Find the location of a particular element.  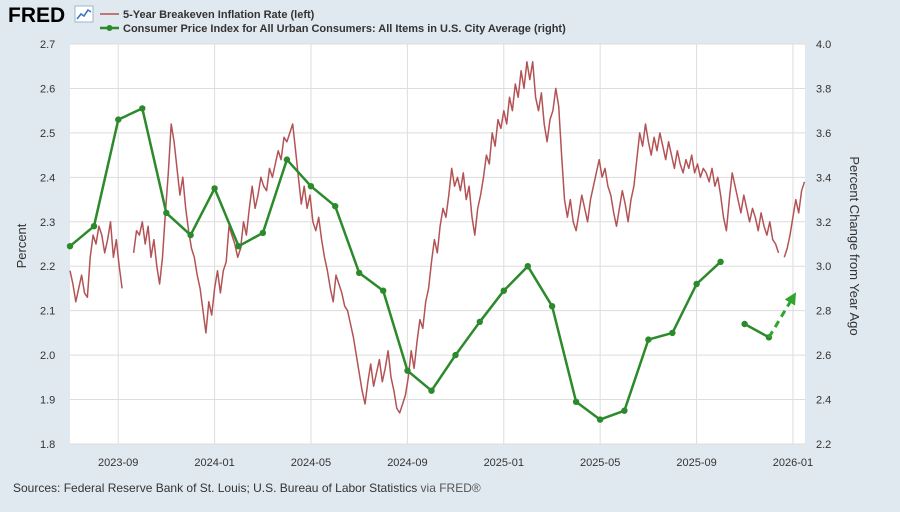

source-via: via FRED® is located at coordinates (449, 488).